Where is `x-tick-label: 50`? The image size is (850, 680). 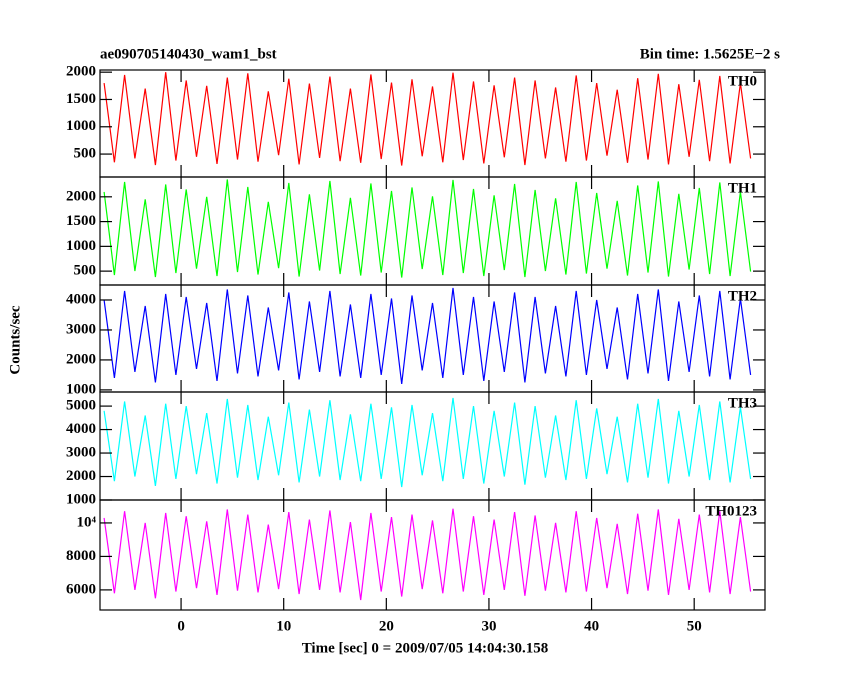
x-tick-label: 50 is located at coordinates (694, 626).